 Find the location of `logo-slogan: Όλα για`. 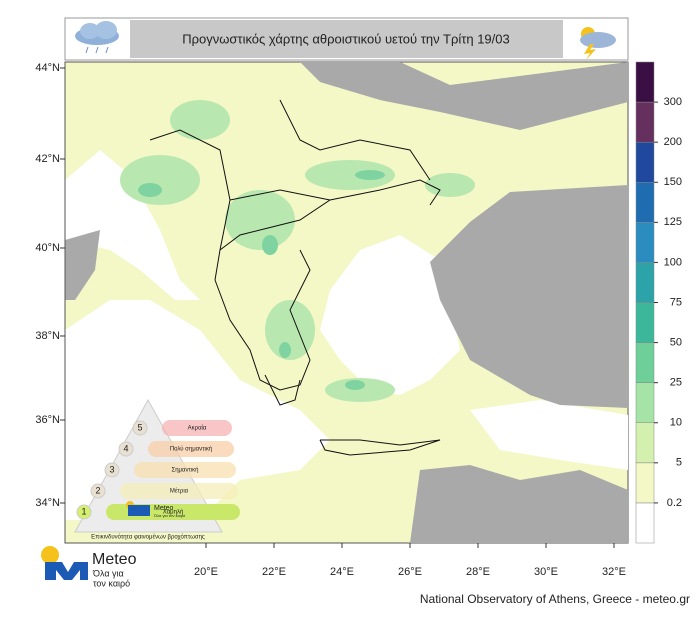

logo-slogan: Όλα για is located at coordinates (108, 573).